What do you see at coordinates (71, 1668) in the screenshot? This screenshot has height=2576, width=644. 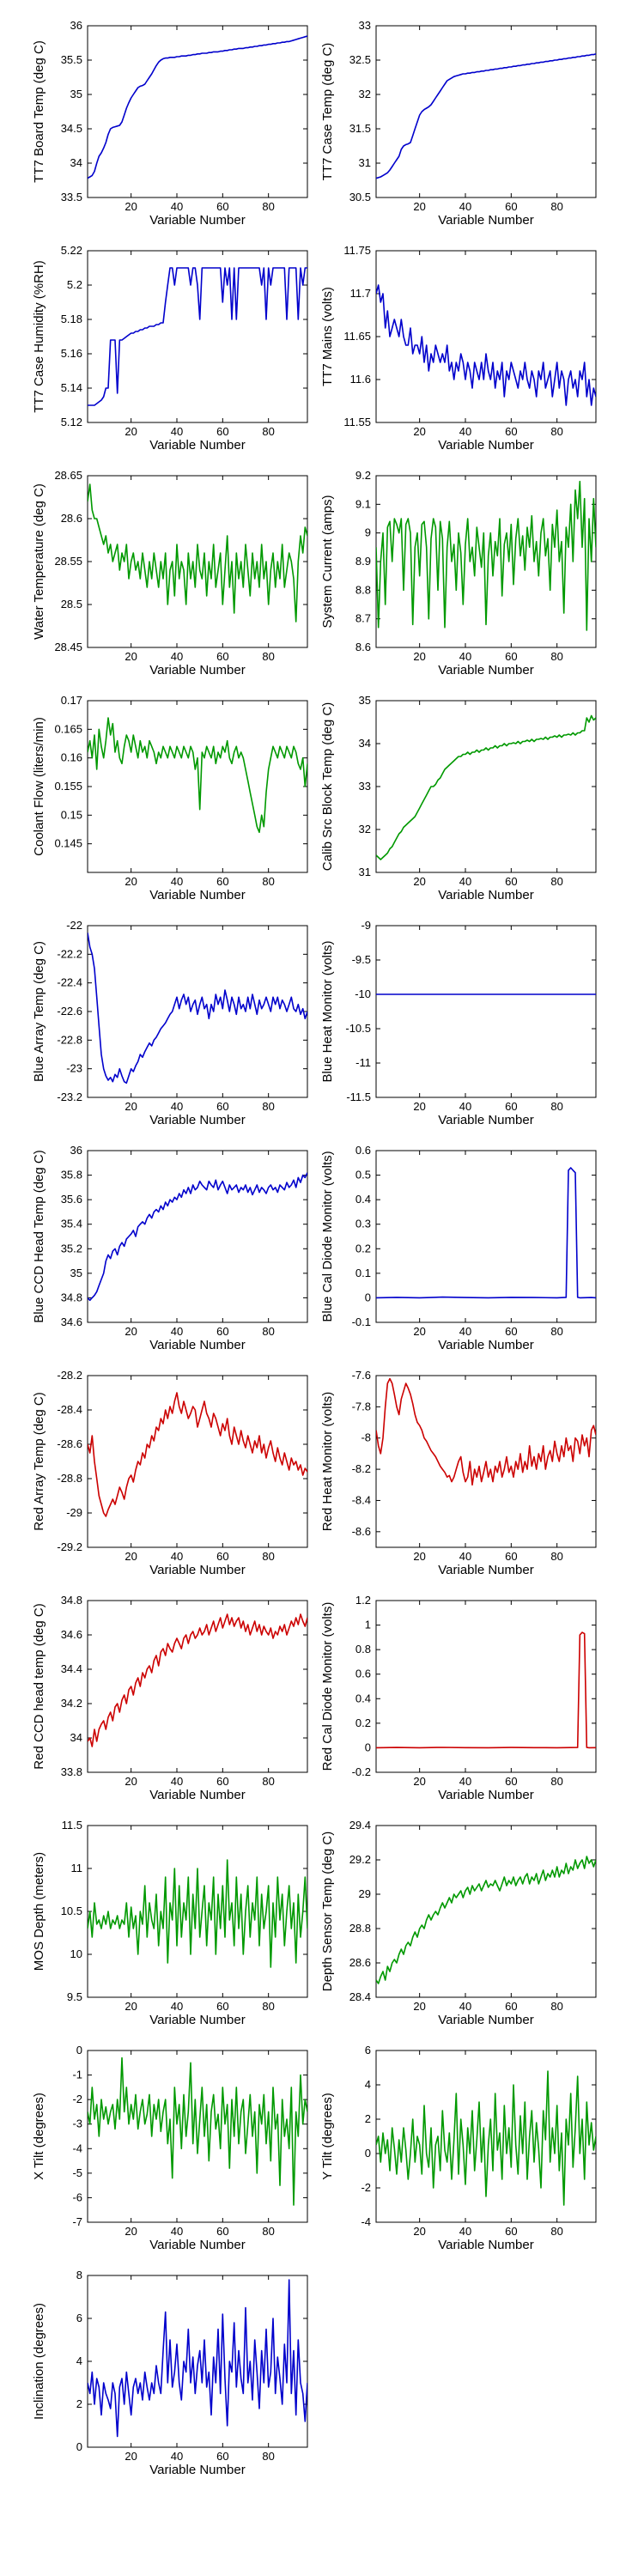 I see `y-tick-label: 34.4` at bounding box center [71, 1668].